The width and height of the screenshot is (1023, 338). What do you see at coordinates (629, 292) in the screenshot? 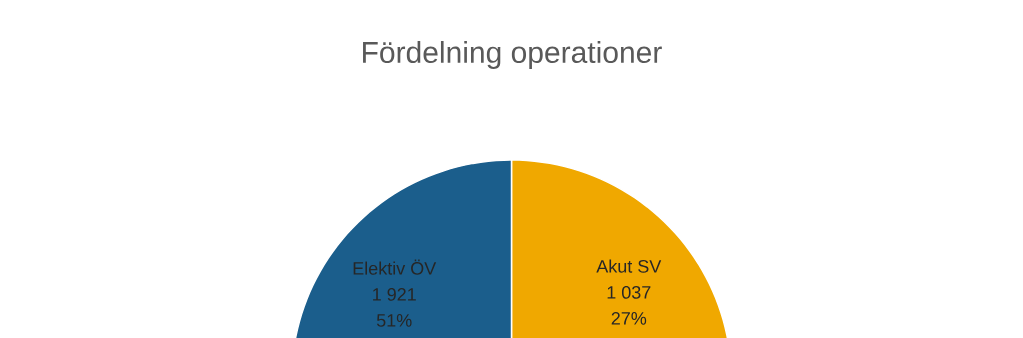
I see `data-label: 1 037` at bounding box center [629, 292].